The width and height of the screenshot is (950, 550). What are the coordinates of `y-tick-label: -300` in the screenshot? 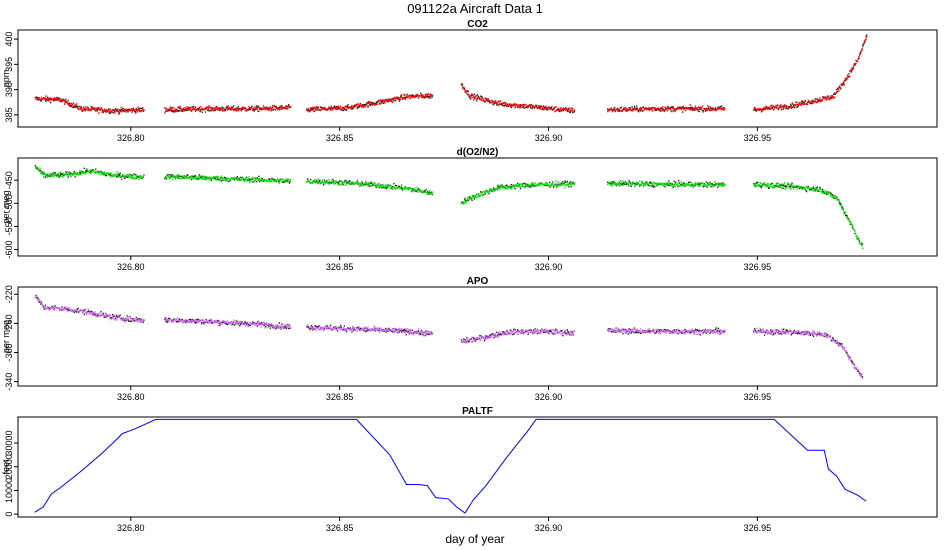 It's located at (9, 353).